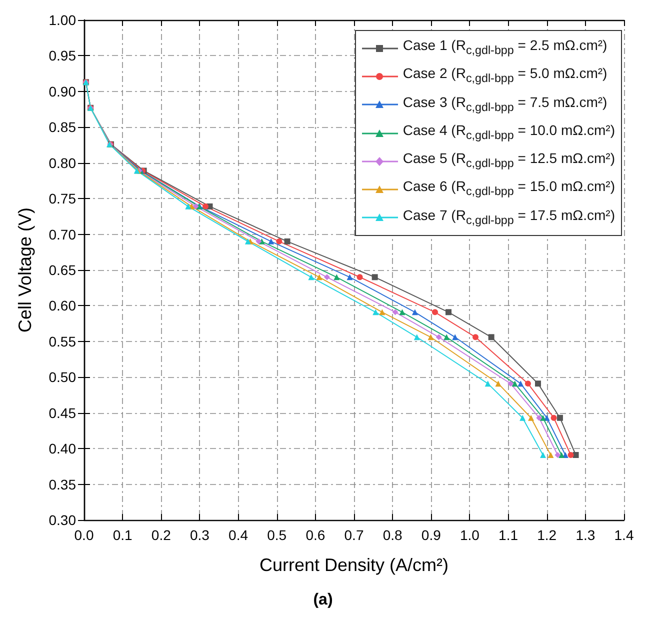 This screenshot has width=646, height=620. What do you see at coordinates (238, 535) in the screenshot?
I see `x-tick-label: 0.4` at bounding box center [238, 535].